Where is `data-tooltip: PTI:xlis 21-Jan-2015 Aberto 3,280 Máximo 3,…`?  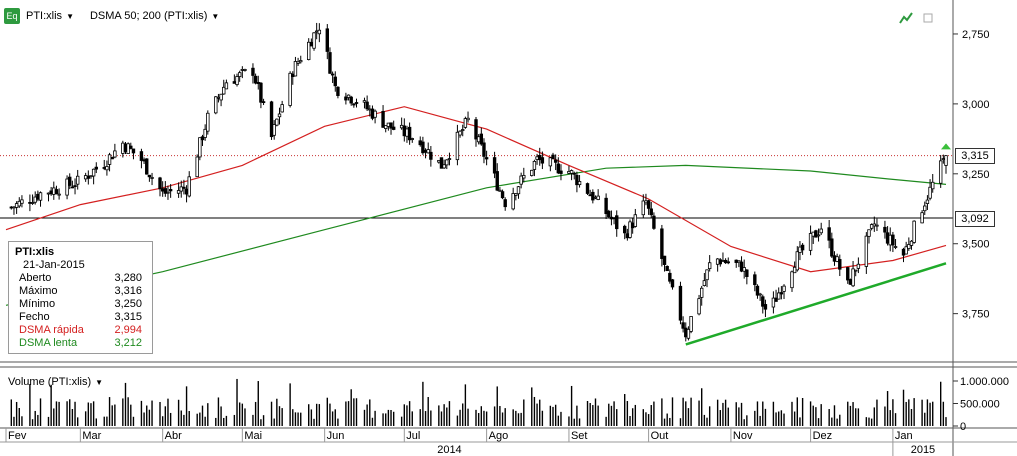 data-tooltip: PTI:xlis 21-Jan-2015 Aberto 3,280 Máximo 3,… is located at coordinates (80, 297).